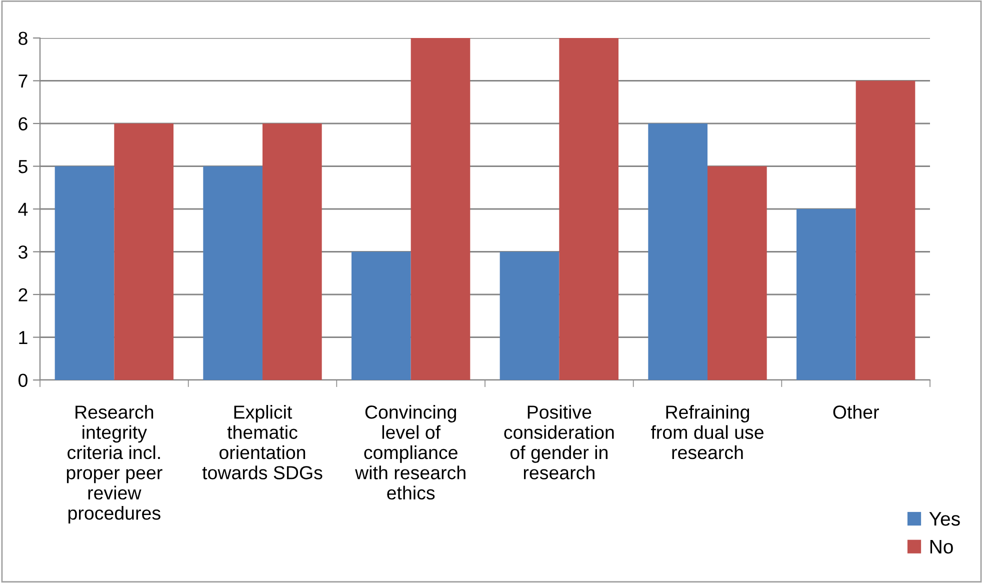 The height and width of the screenshot is (583, 983). Describe the element at coordinates (23, 81) in the screenshot. I see `y-tick-label: 7` at that location.